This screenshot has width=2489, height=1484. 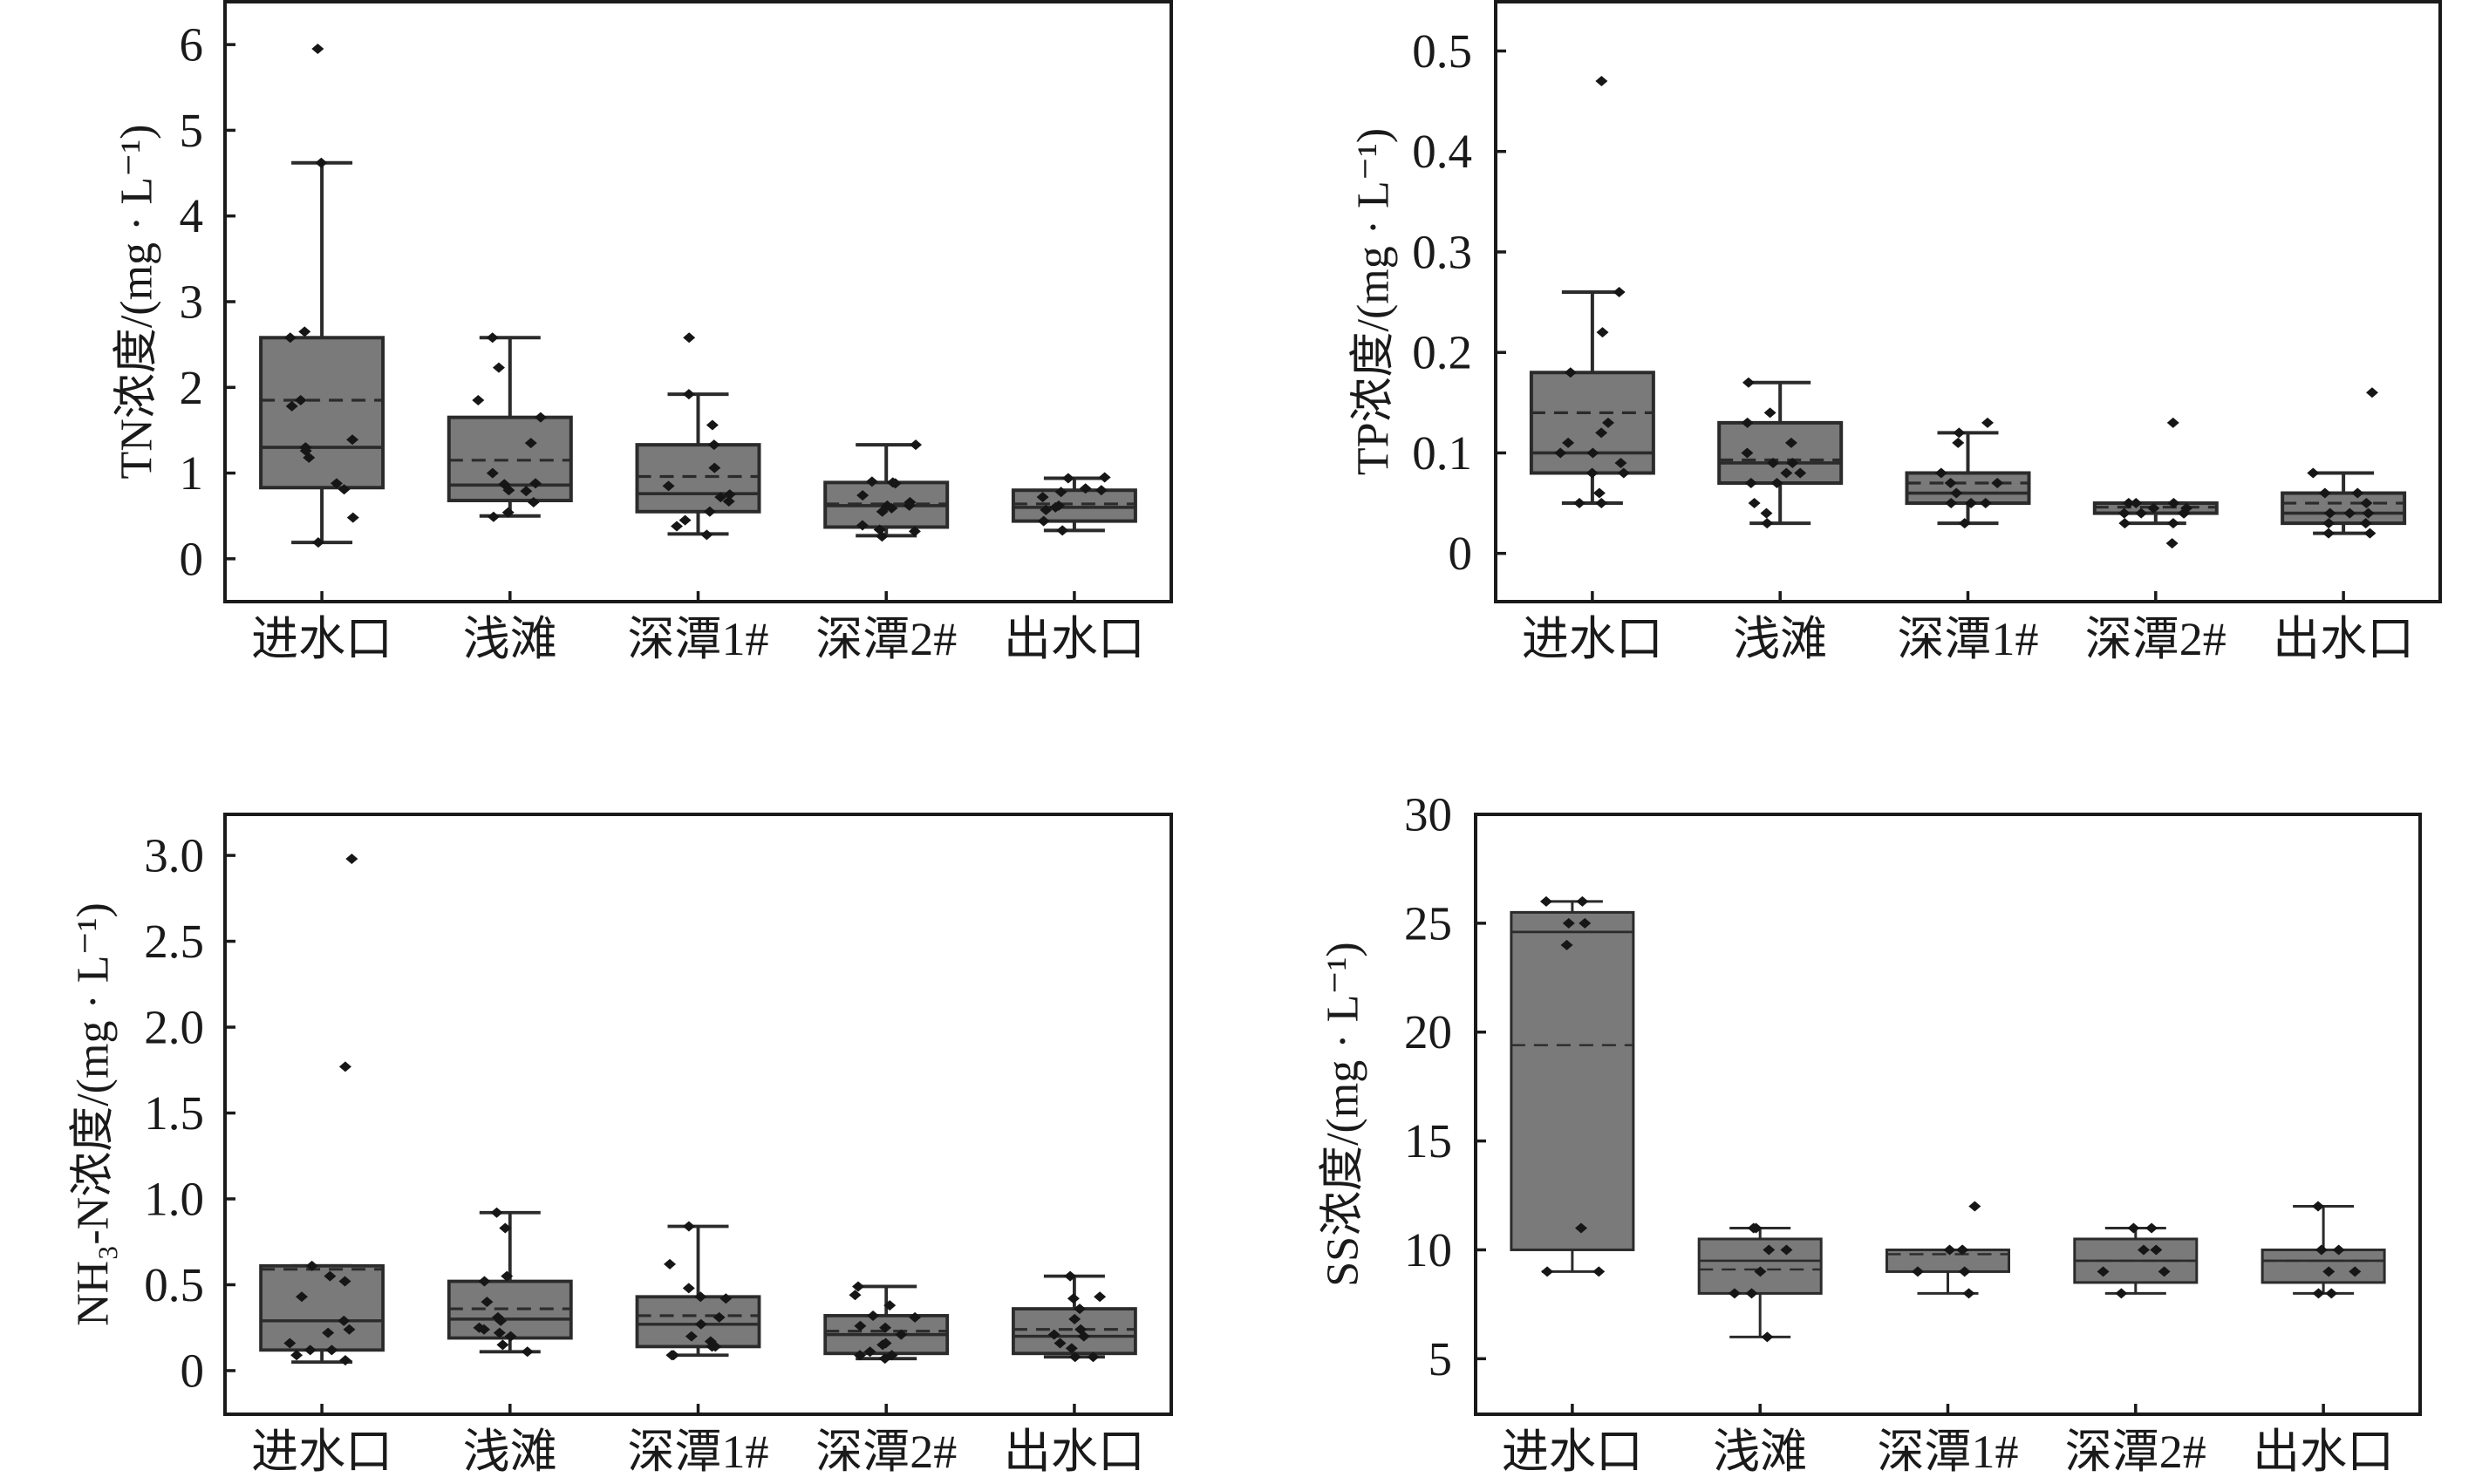 What do you see at coordinates (1428, 1249) in the screenshot?
I see `y-tick-label: 10` at bounding box center [1428, 1249].